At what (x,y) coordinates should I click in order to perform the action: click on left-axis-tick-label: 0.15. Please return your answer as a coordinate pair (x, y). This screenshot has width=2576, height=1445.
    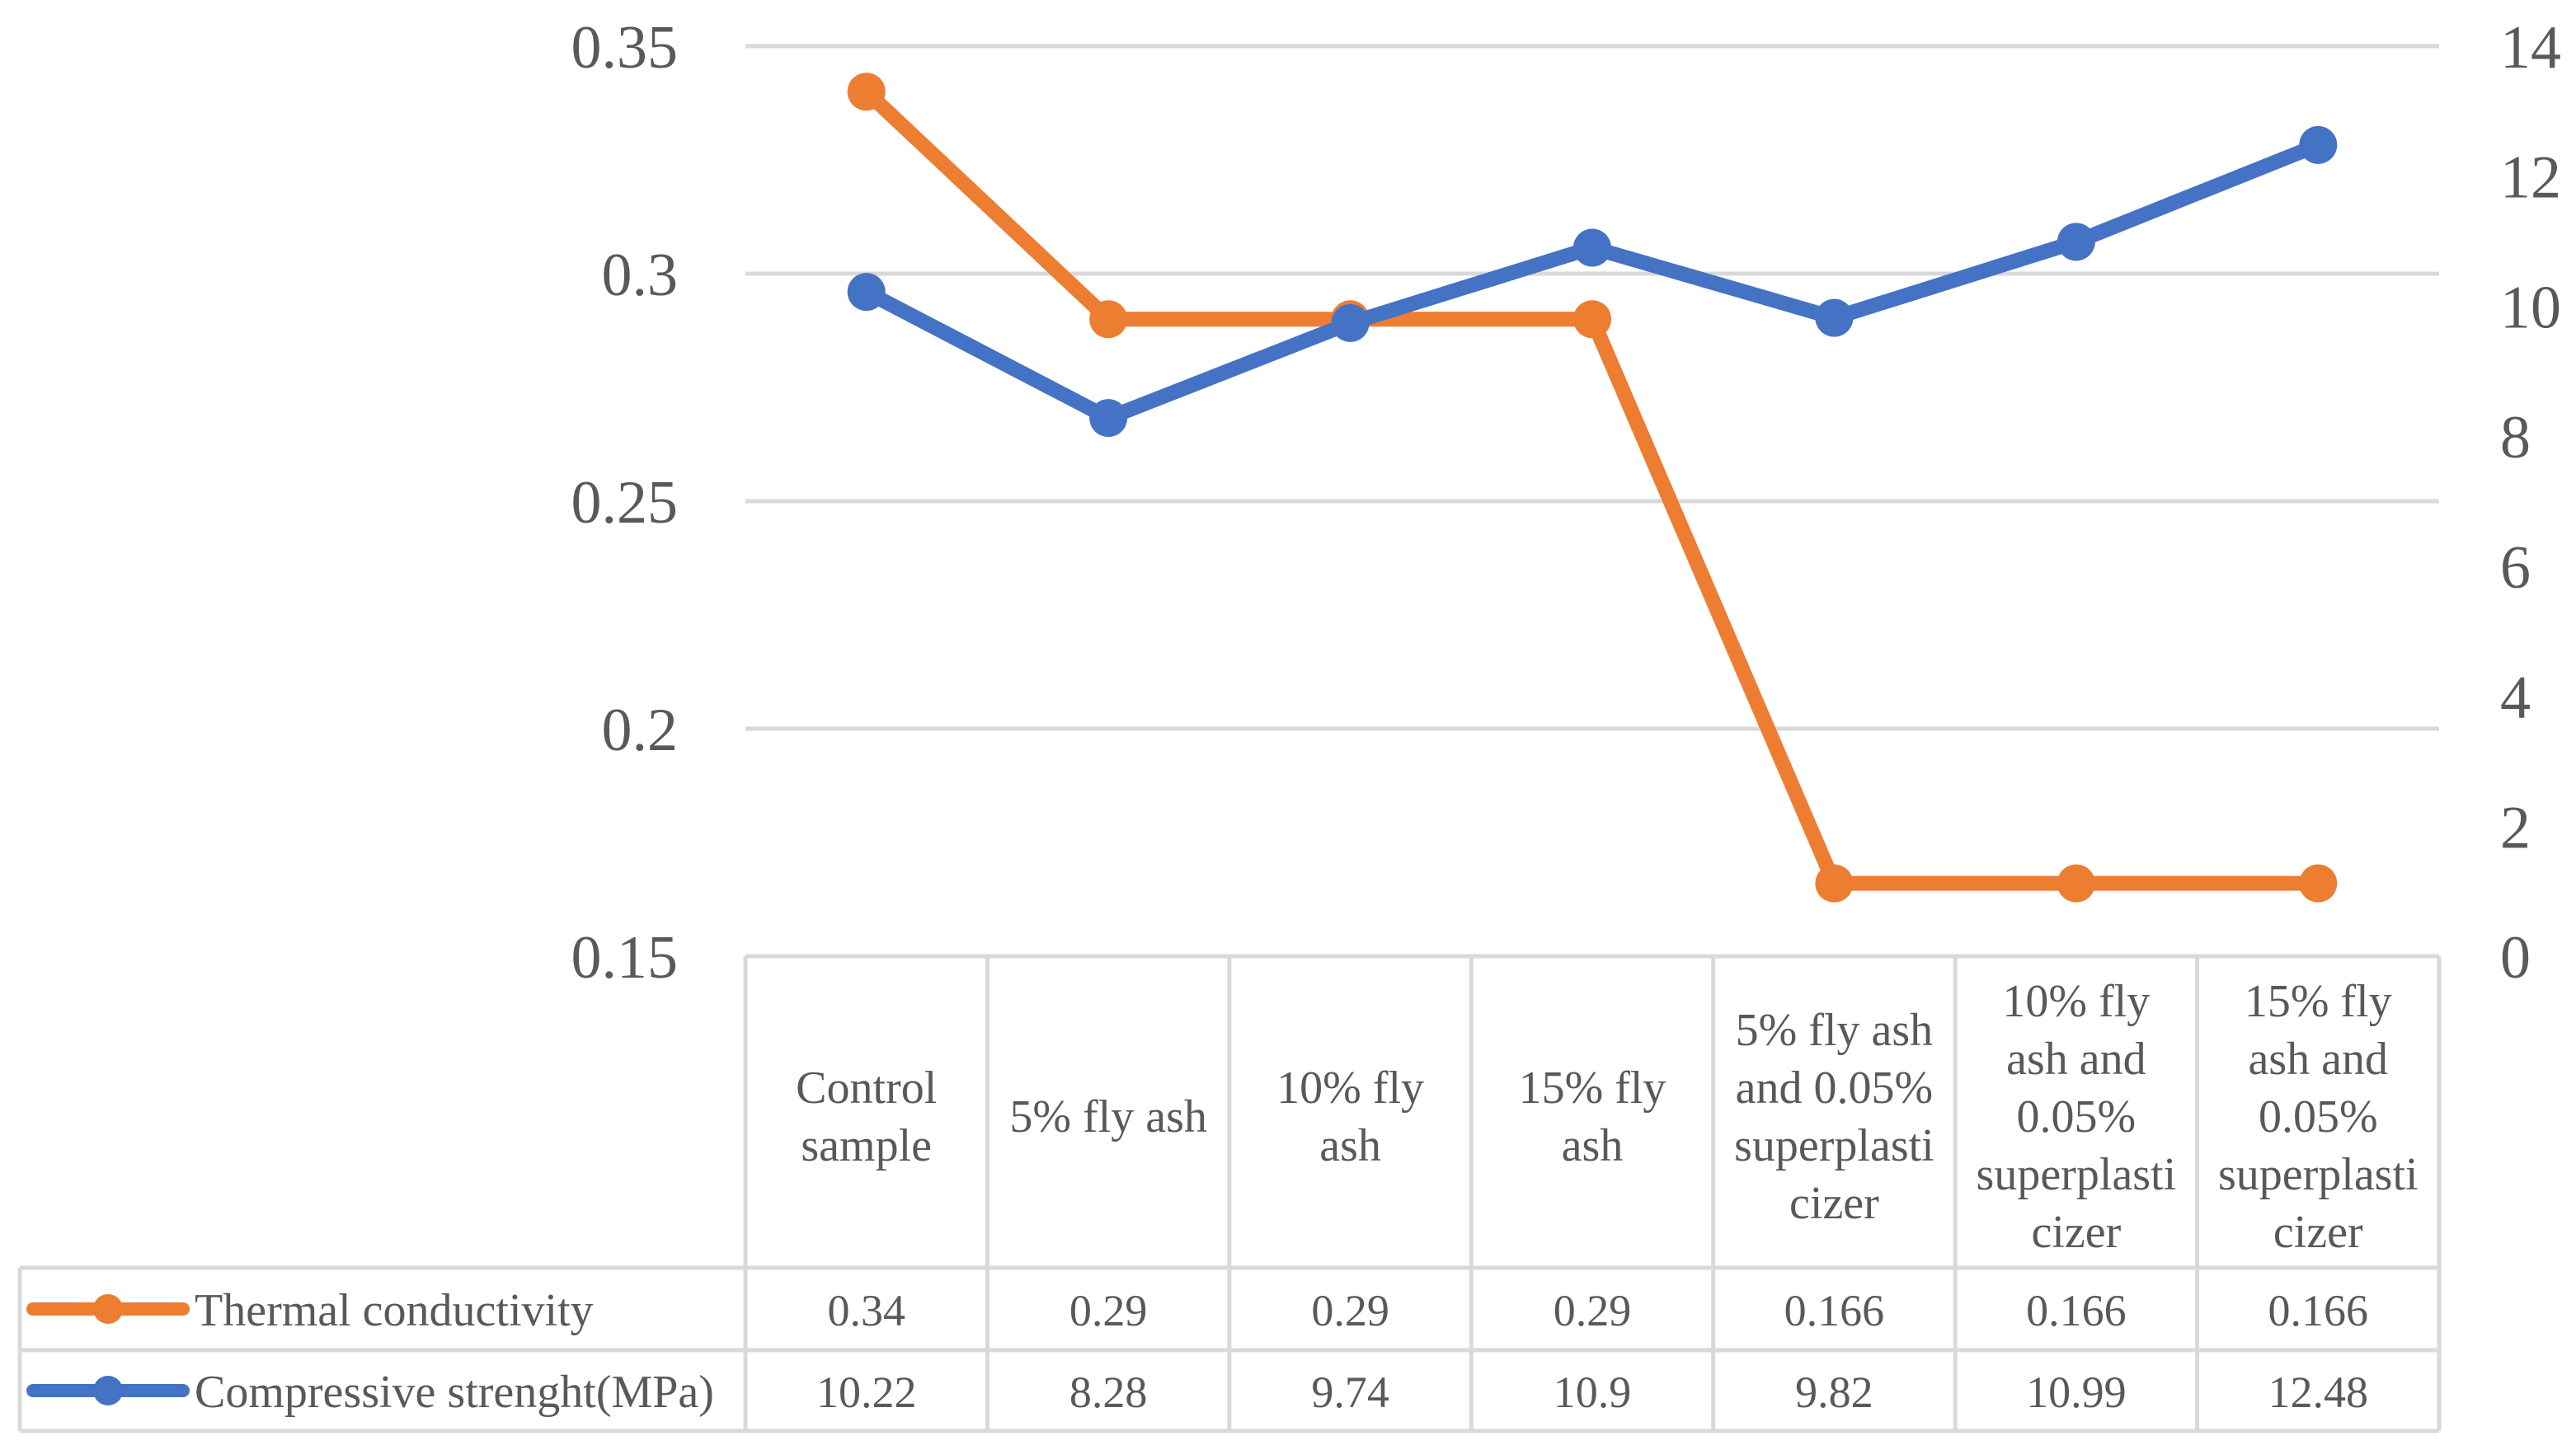
    Looking at the image, I should click on (625, 958).